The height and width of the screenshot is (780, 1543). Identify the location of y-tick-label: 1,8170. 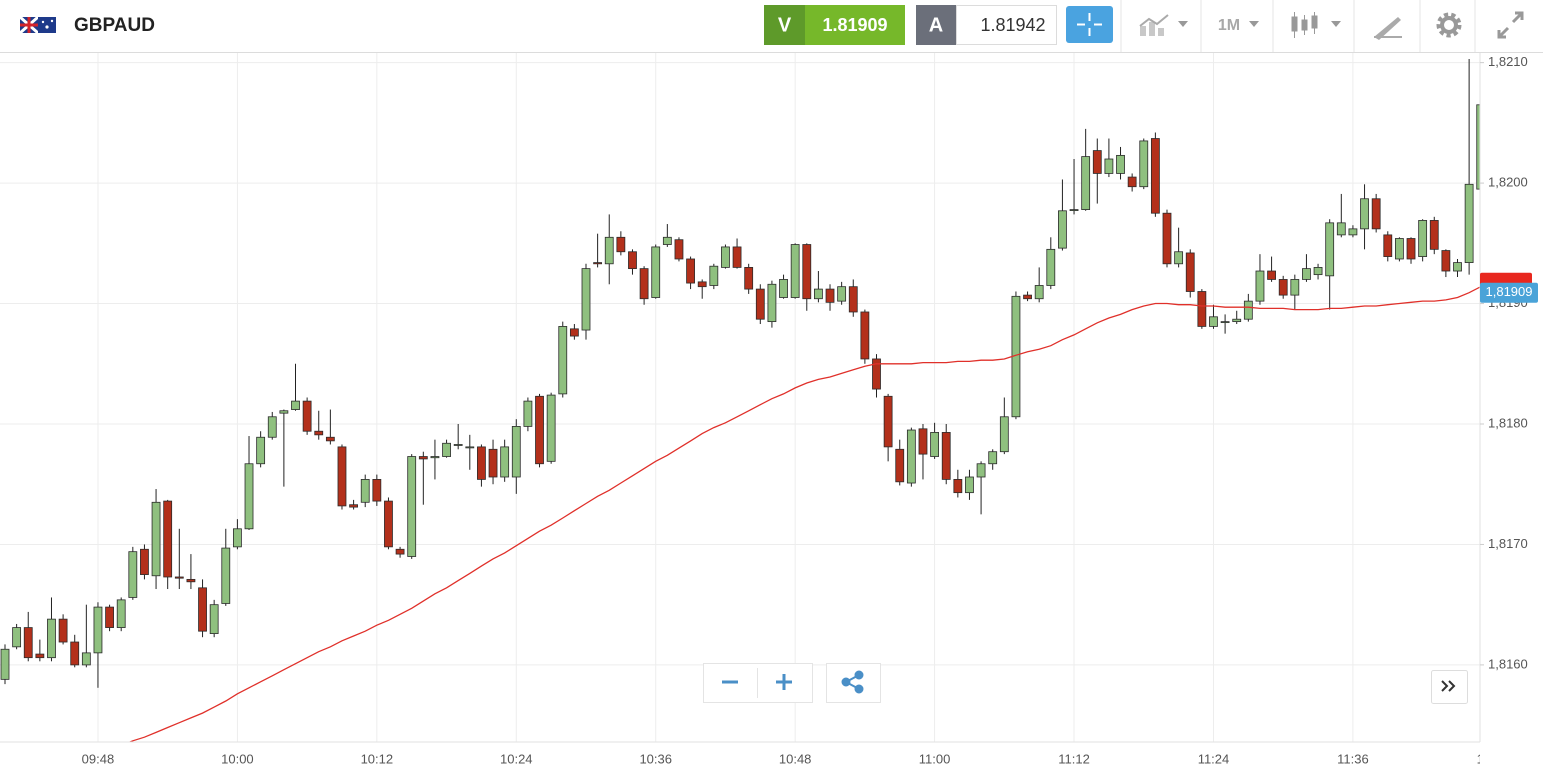
(1508, 543).